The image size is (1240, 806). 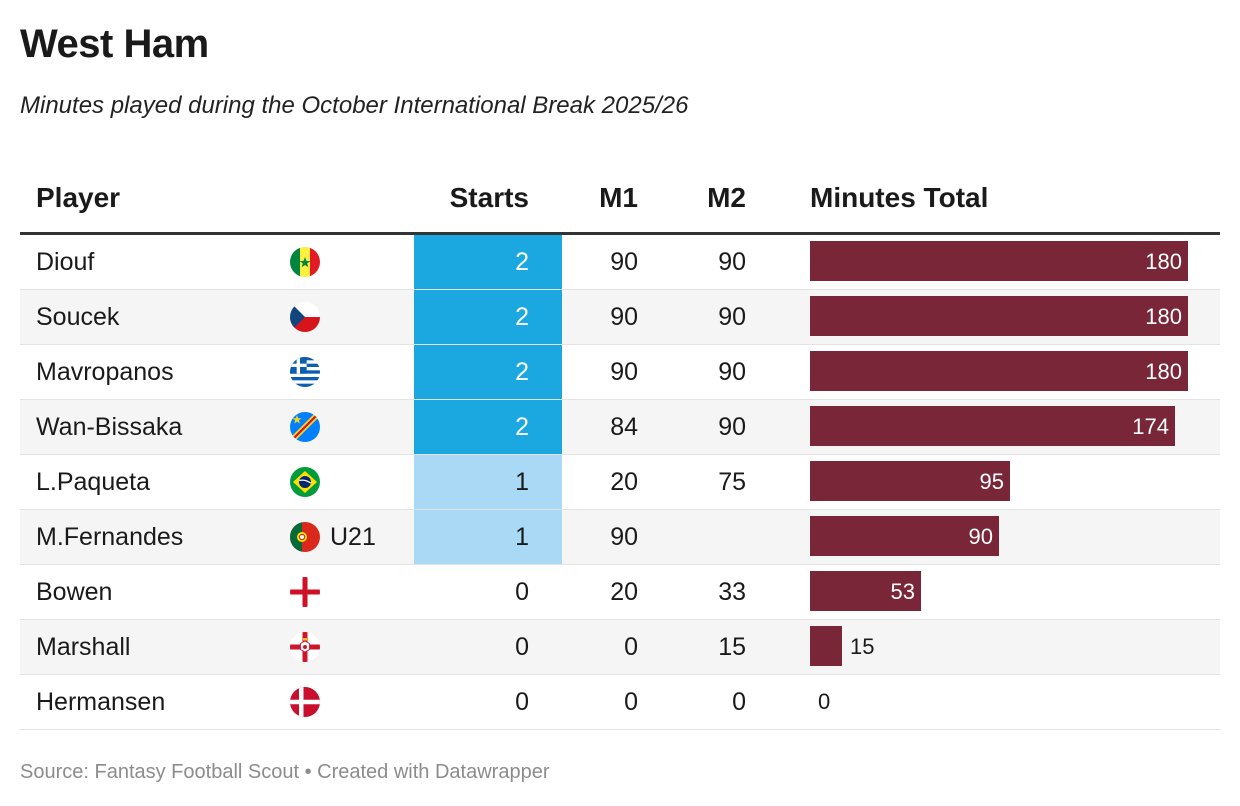 I want to click on table-row: Bowen 0 20 33 53, so click(x=620, y=592).